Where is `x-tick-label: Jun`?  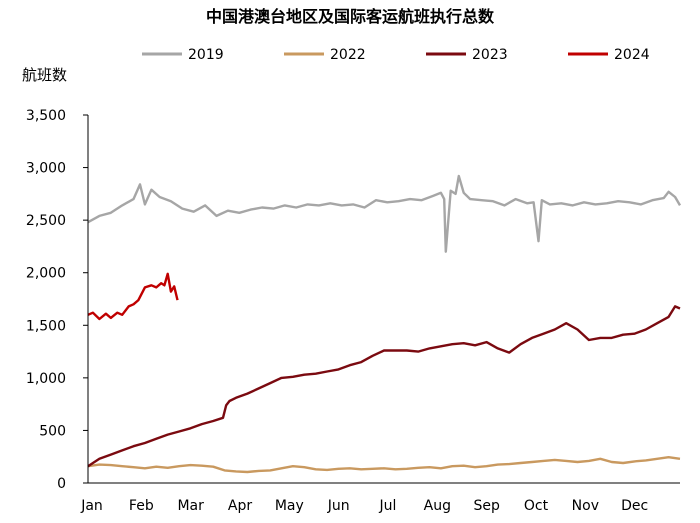
x-tick-label: Jun is located at coordinates (338, 506).